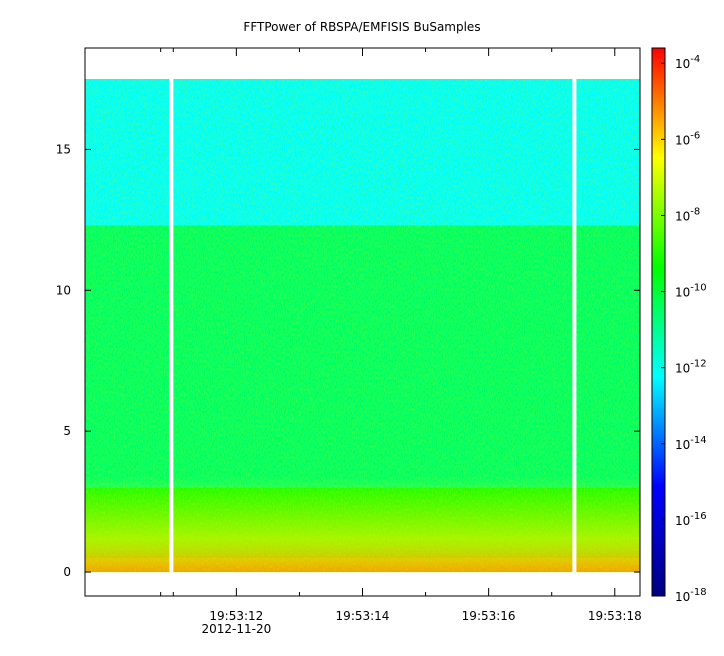 The height and width of the screenshot is (656, 724). I want to click on x-tick-label: 19:53:18, so click(615, 616).